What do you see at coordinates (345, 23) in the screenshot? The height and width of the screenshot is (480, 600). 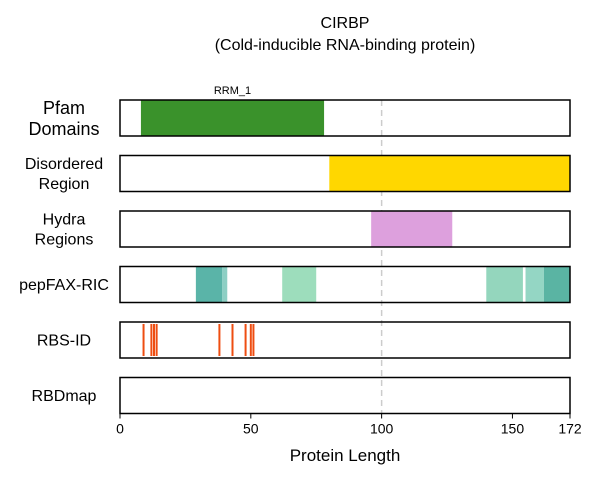 I see `chart-title-line1: CIRBP` at bounding box center [345, 23].